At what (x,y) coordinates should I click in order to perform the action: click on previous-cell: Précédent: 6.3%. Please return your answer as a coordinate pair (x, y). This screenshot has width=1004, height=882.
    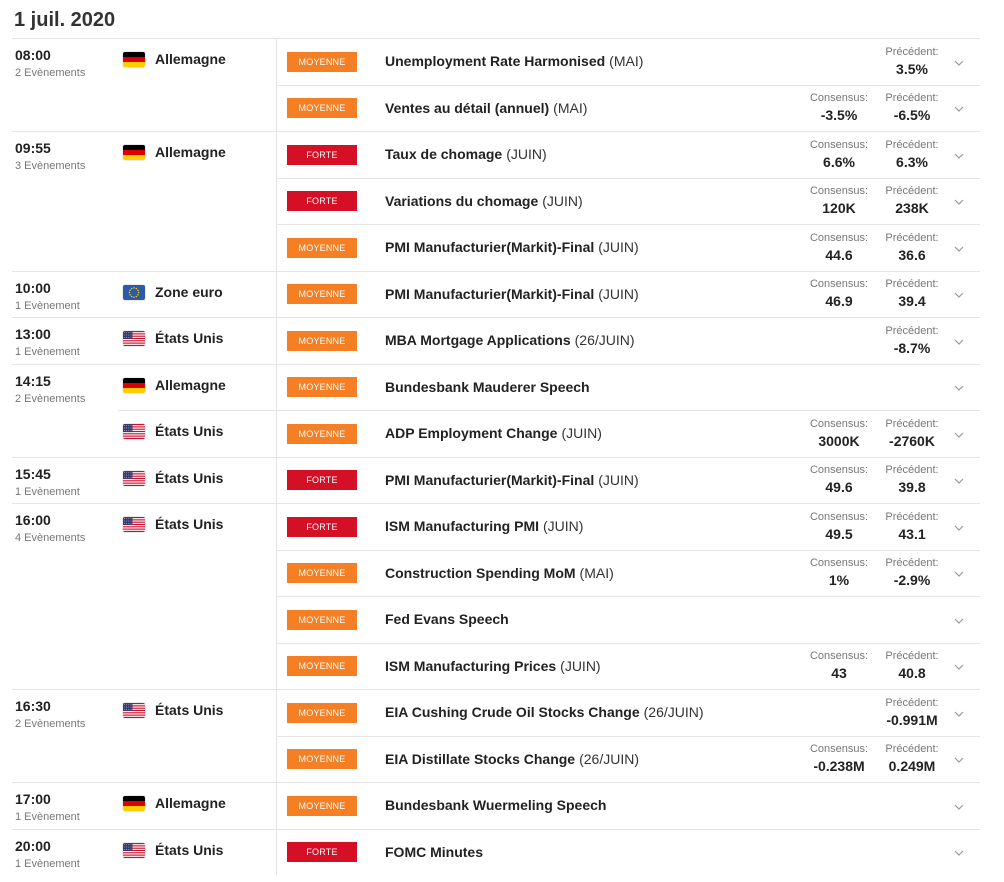
    Looking at the image, I should click on (912, 155).